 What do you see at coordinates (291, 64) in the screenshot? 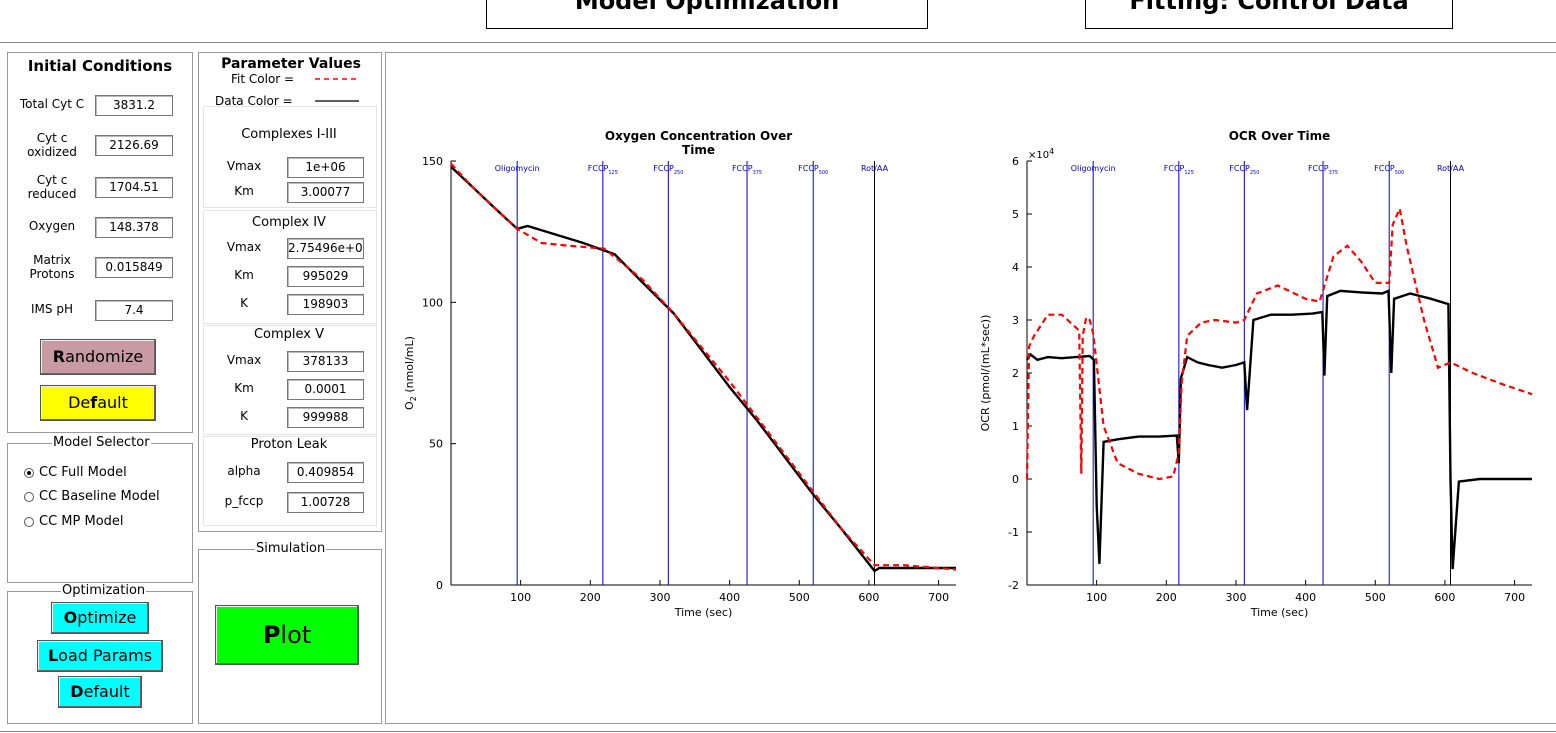
I see `parameter-values-title: Parameter Values` at bounding box center [291, 64].